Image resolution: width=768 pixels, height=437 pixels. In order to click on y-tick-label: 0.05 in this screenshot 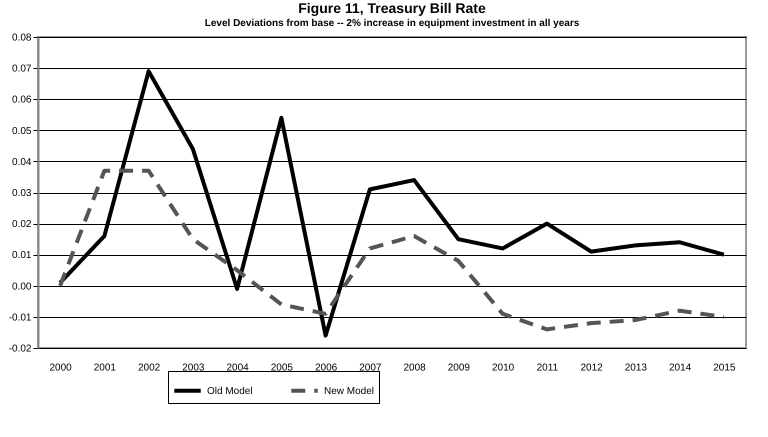, I will do `click(22, 131)`.